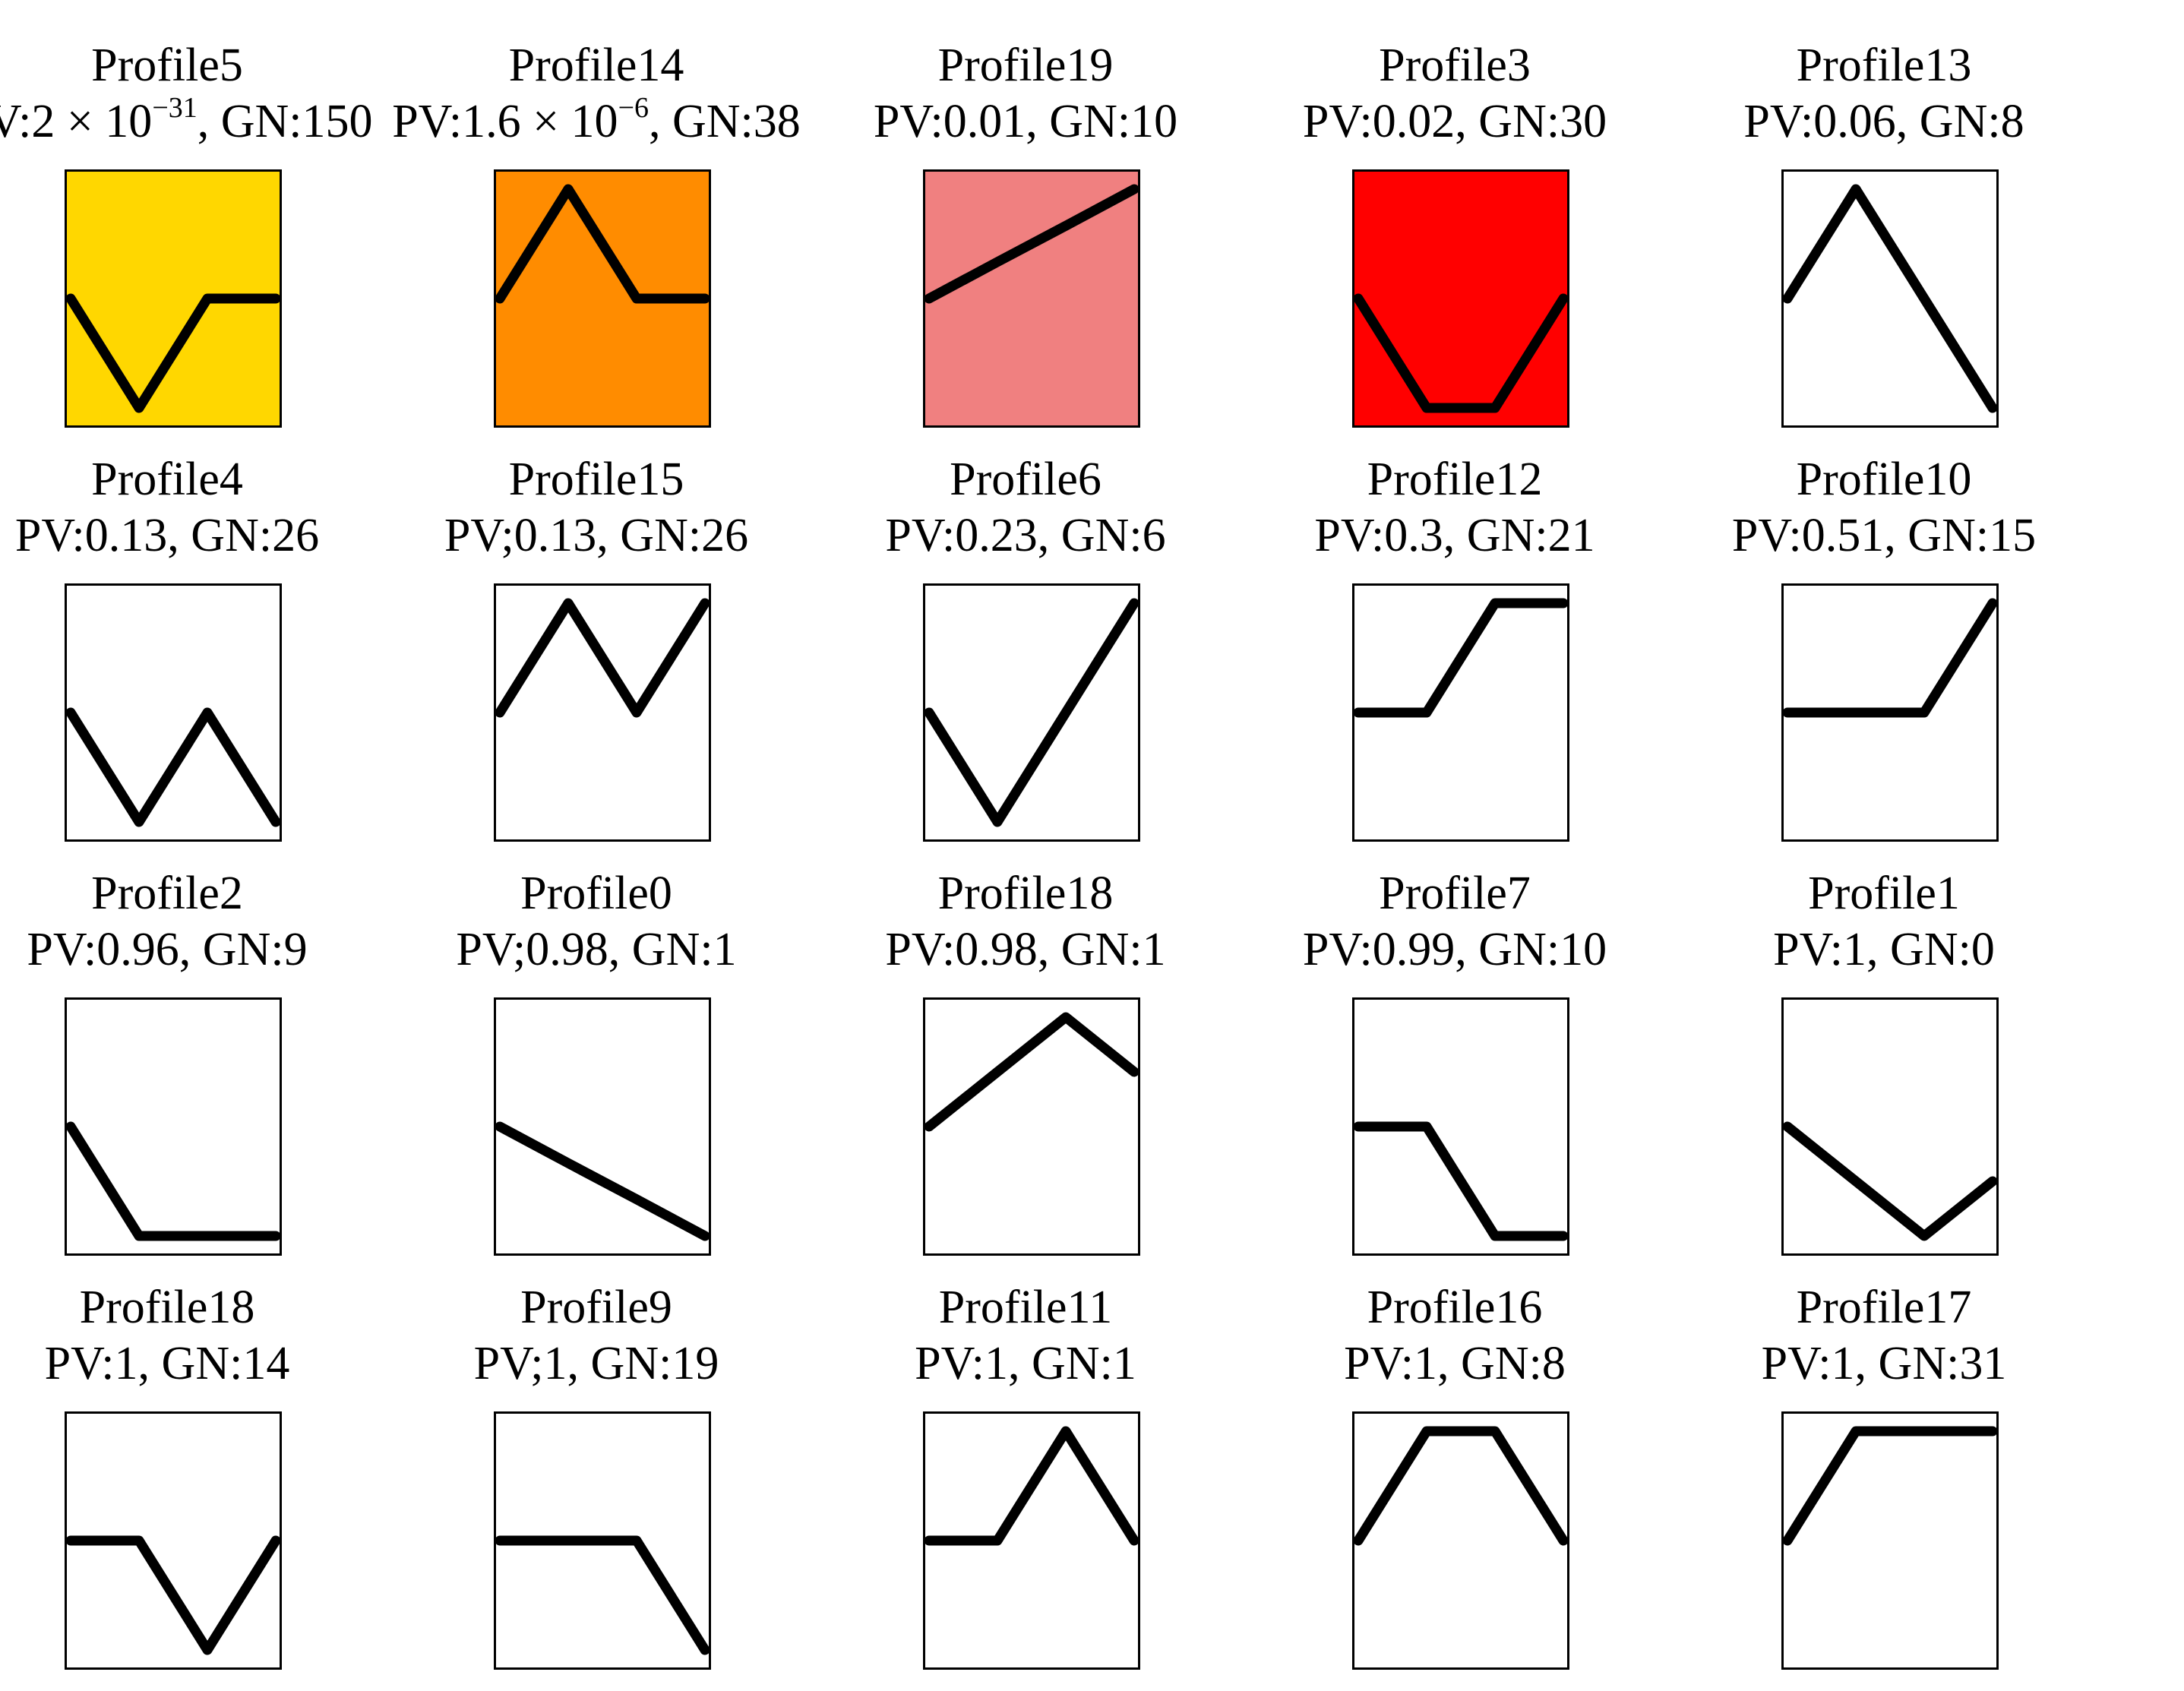 The height and width of the screenshot is (1691, 2184). What do you see at coordinates (266, 1363) in the screenshot?
I see `gn-value: 14` at bounding box center [266, 1363].